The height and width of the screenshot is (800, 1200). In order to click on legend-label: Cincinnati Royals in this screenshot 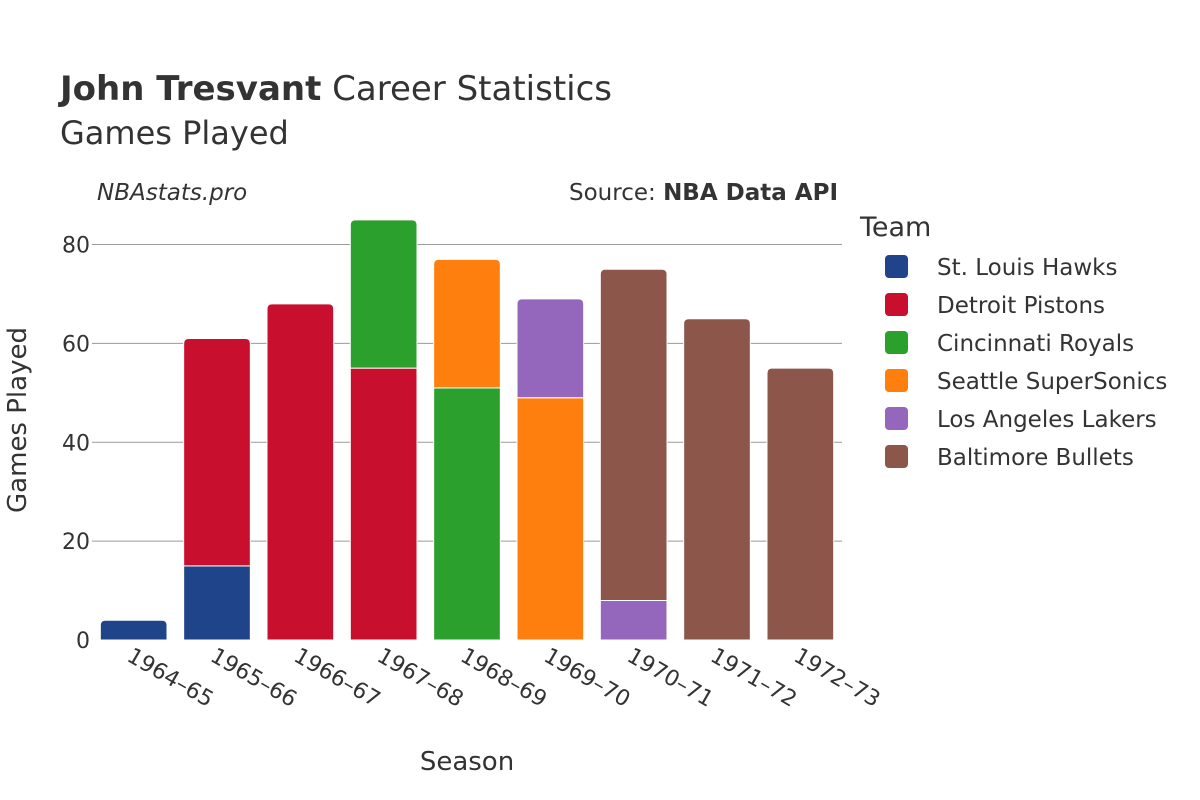, I will do `click(1035, 344)`.